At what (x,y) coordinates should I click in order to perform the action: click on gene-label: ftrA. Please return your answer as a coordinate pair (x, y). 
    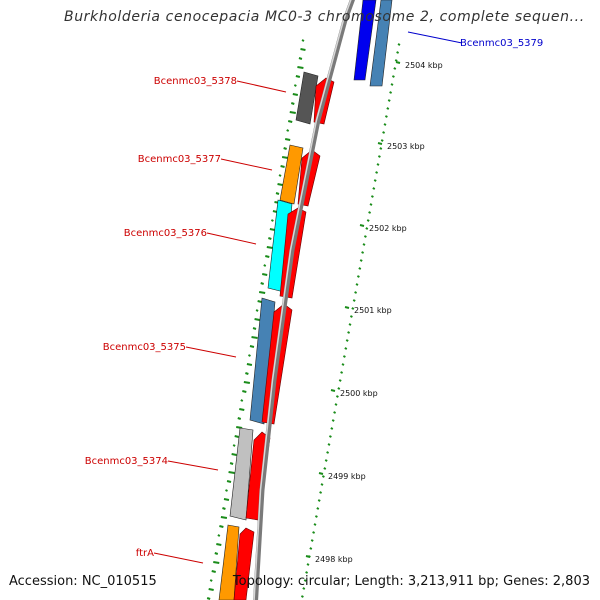
    Looking at the image, I should click on (145, 553).